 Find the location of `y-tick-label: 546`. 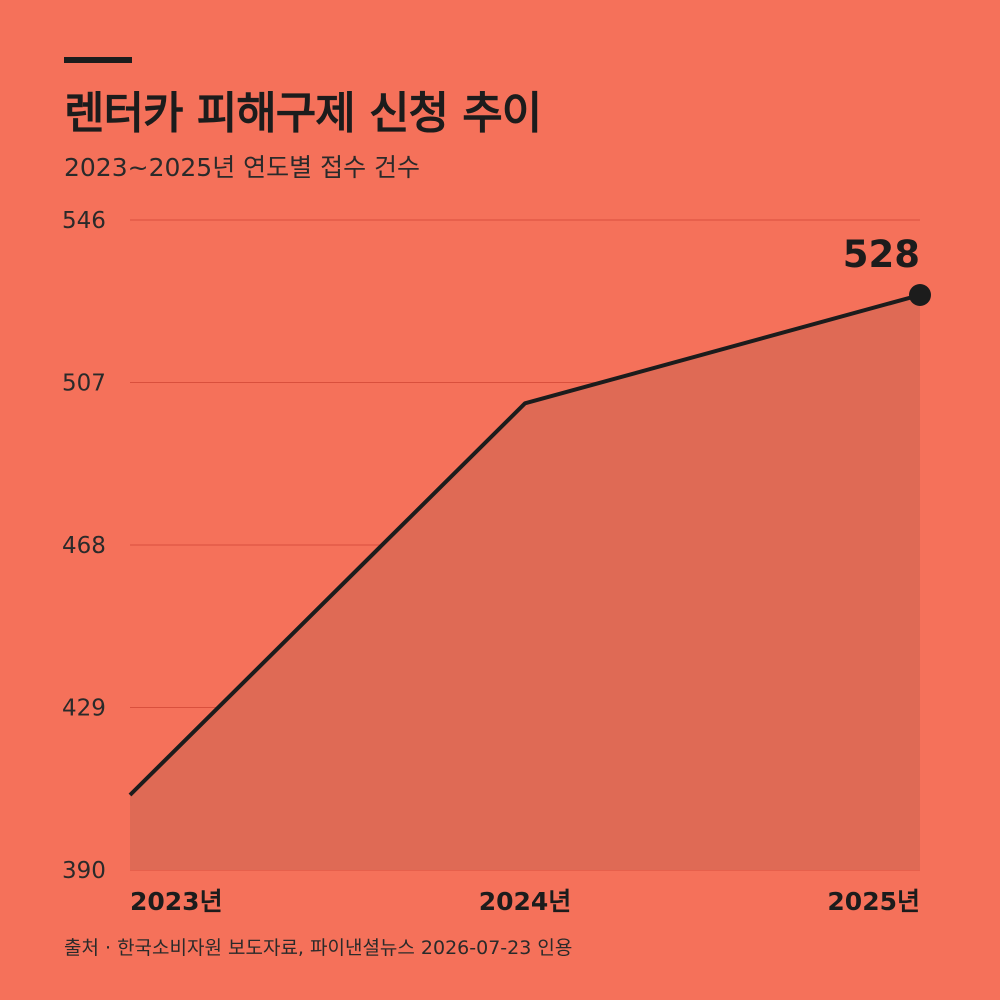

y-tick-label: 546 is located at coordinates (84, 221).